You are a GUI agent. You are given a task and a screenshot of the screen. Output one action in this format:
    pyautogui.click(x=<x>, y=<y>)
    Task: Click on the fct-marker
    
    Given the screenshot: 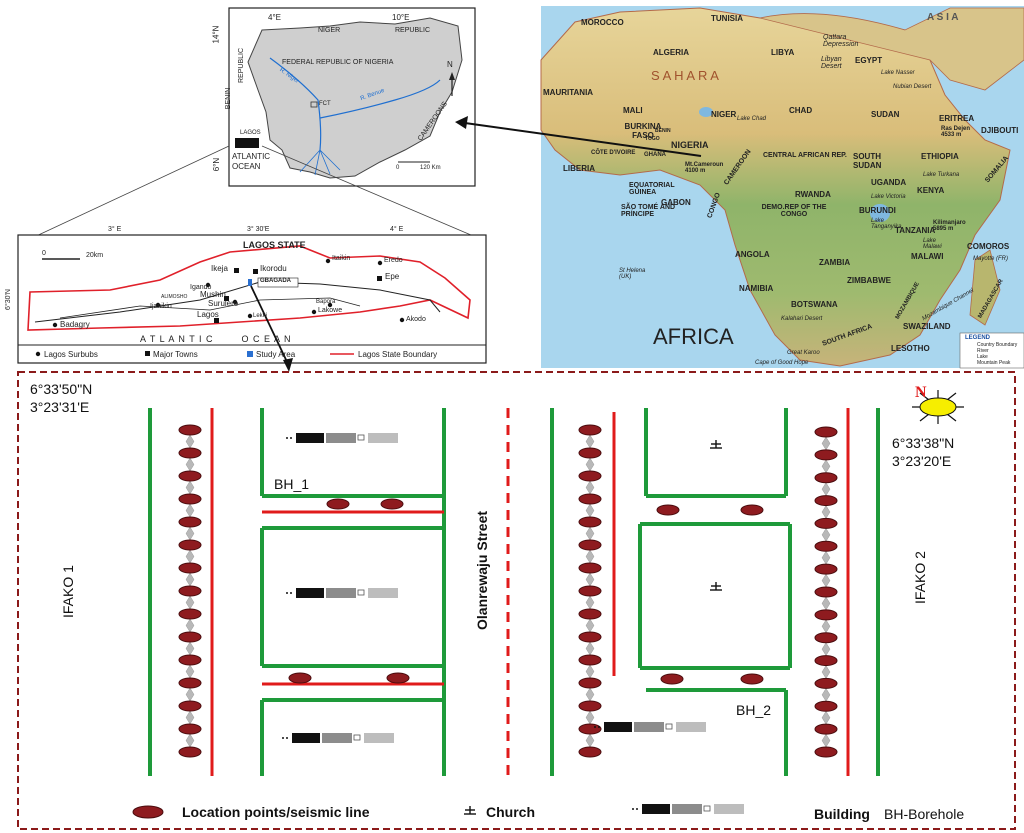 What is the action you would take?
    pyautogui.click(x=314, y=104)
    